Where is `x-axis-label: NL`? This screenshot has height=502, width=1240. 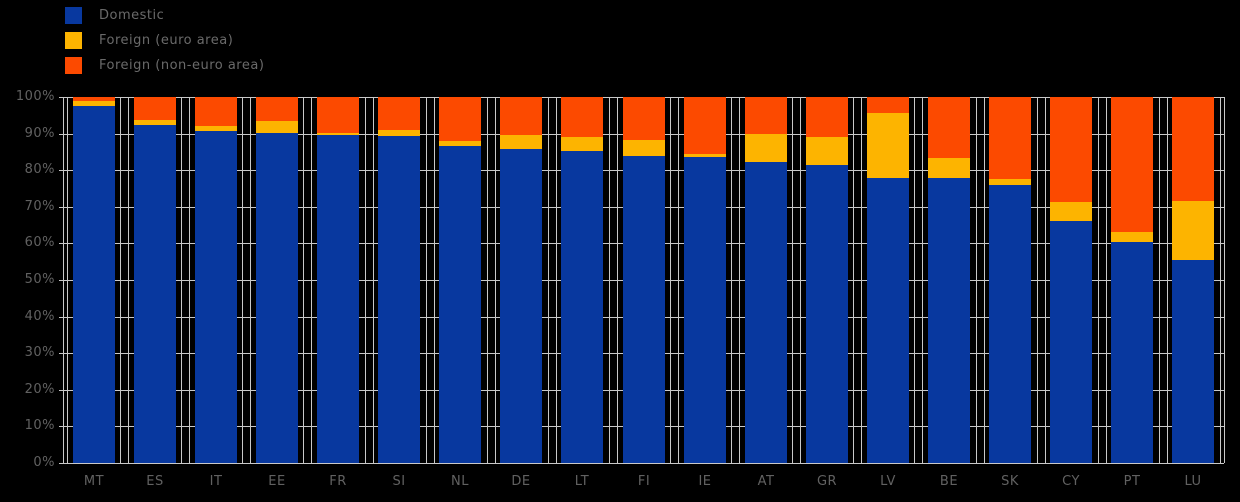
x-axis-label: NL is located at coordinates (460, 481).